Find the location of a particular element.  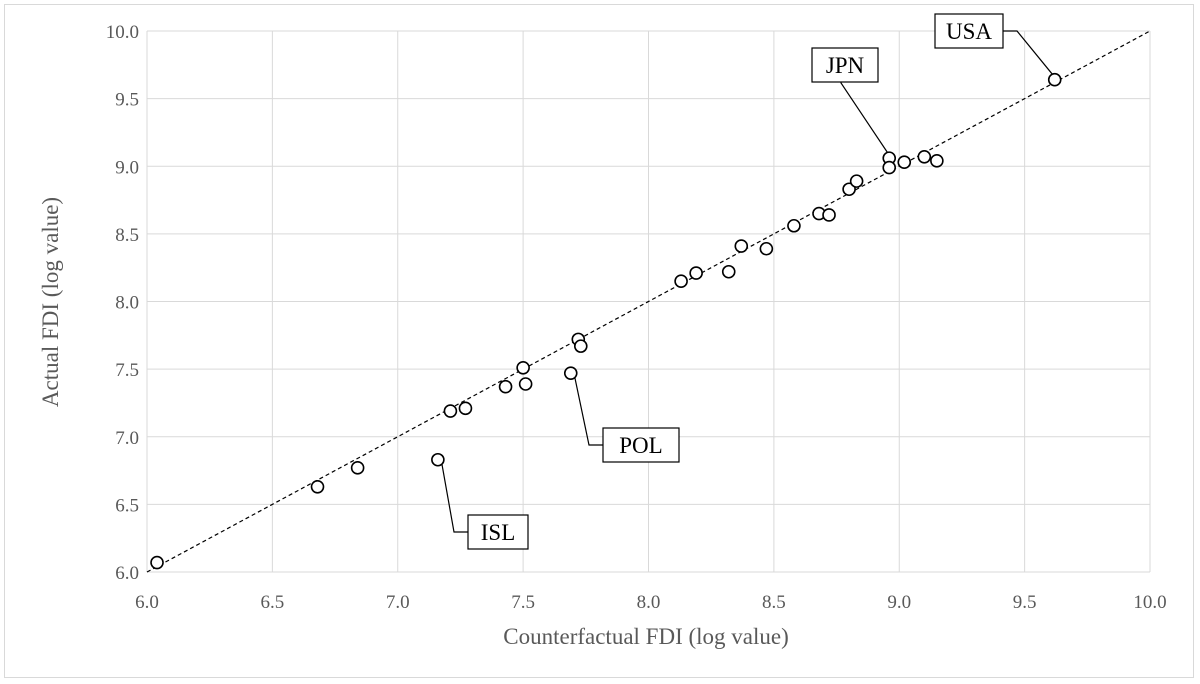

y-tick-label: 9.5 is located at coordinates (127, 100).